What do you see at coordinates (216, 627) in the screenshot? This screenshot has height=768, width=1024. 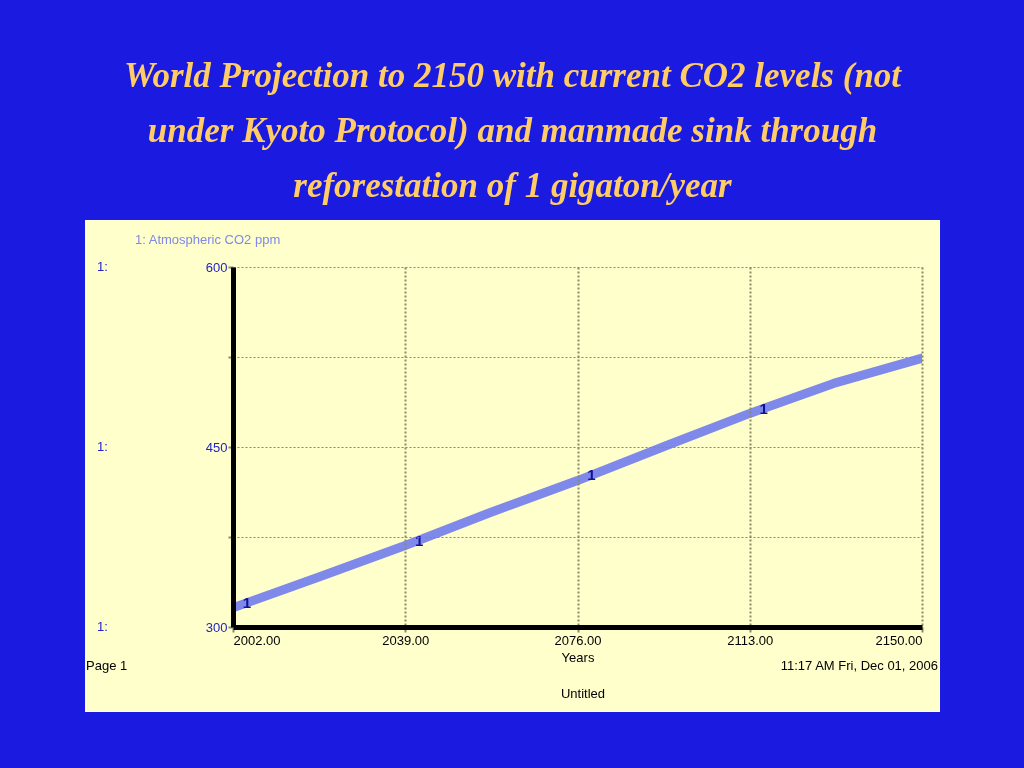 I see `y-tick-label: 300` at bounding box center [216, 627].